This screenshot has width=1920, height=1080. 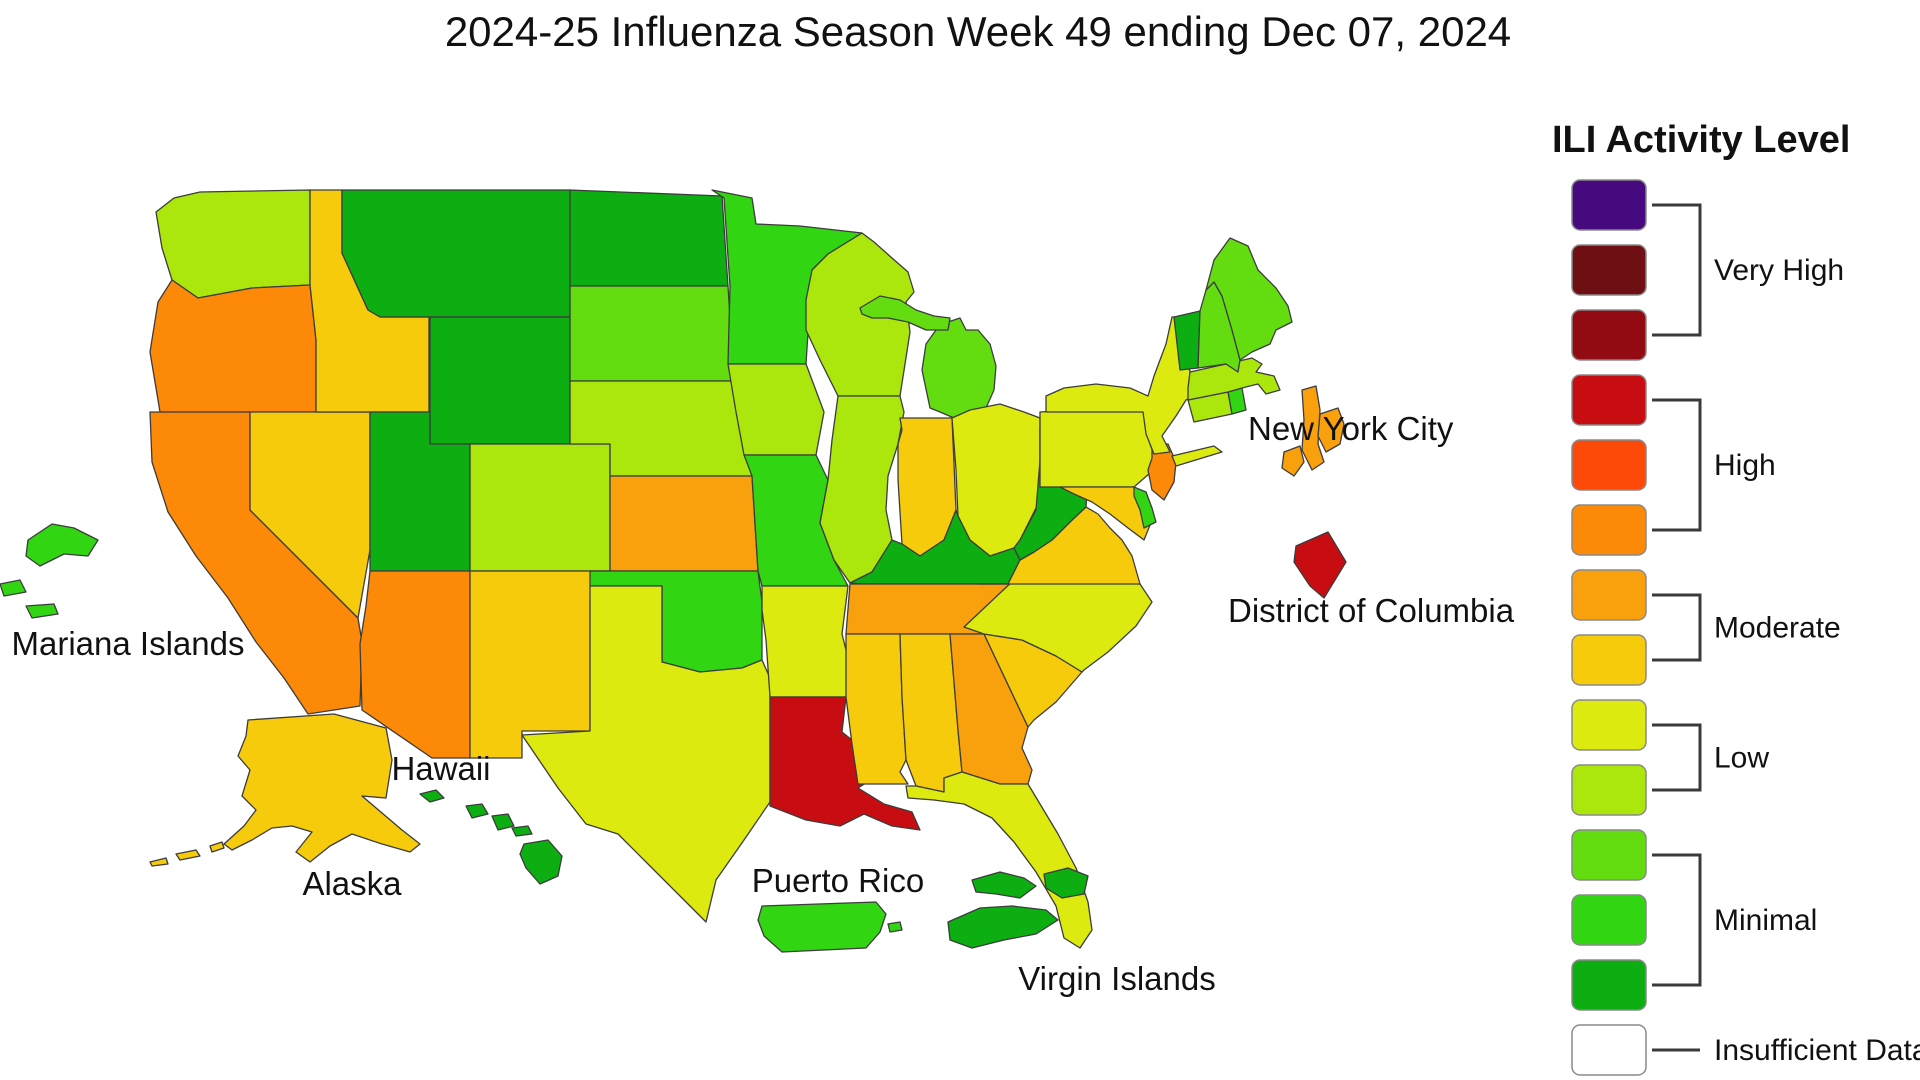 I want to click on state-ms, so click(x=877, y=709).